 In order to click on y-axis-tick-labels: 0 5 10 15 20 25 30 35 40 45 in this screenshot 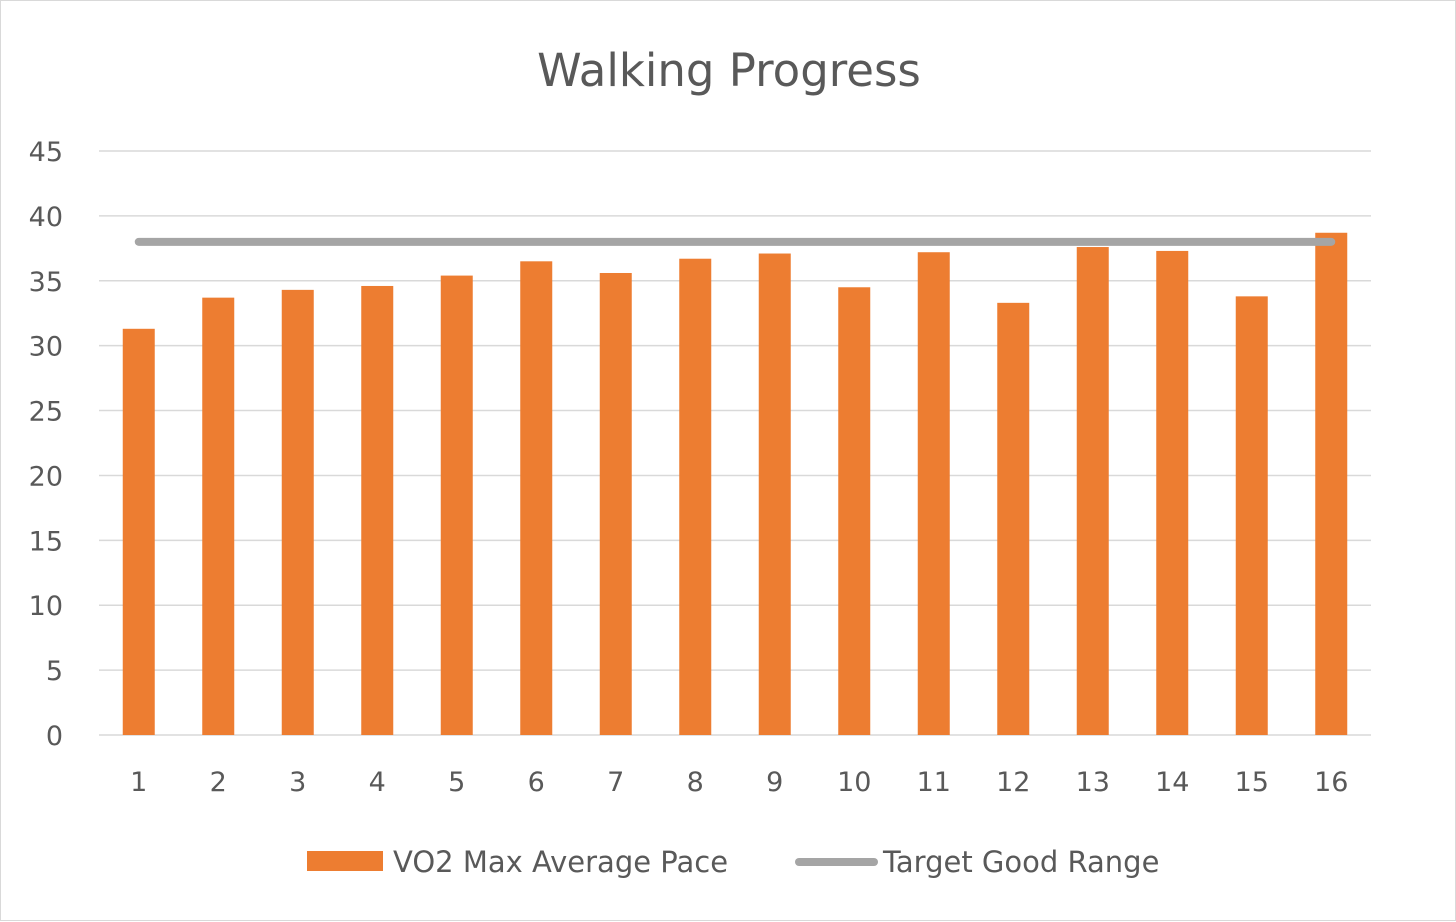, I will do `click(46, 444)`.